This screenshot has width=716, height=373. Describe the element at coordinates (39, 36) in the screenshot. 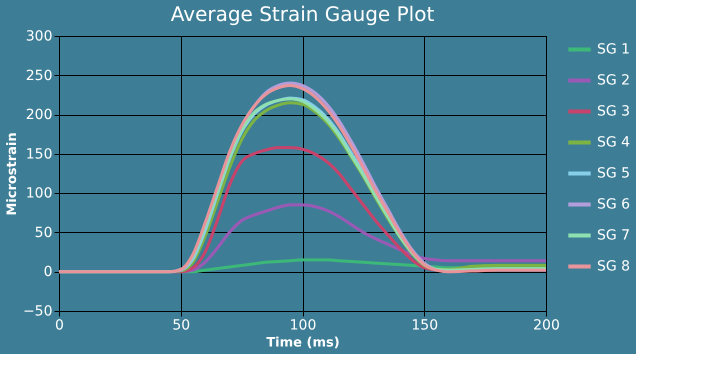

I see `y-tick-label: 300` at that location.